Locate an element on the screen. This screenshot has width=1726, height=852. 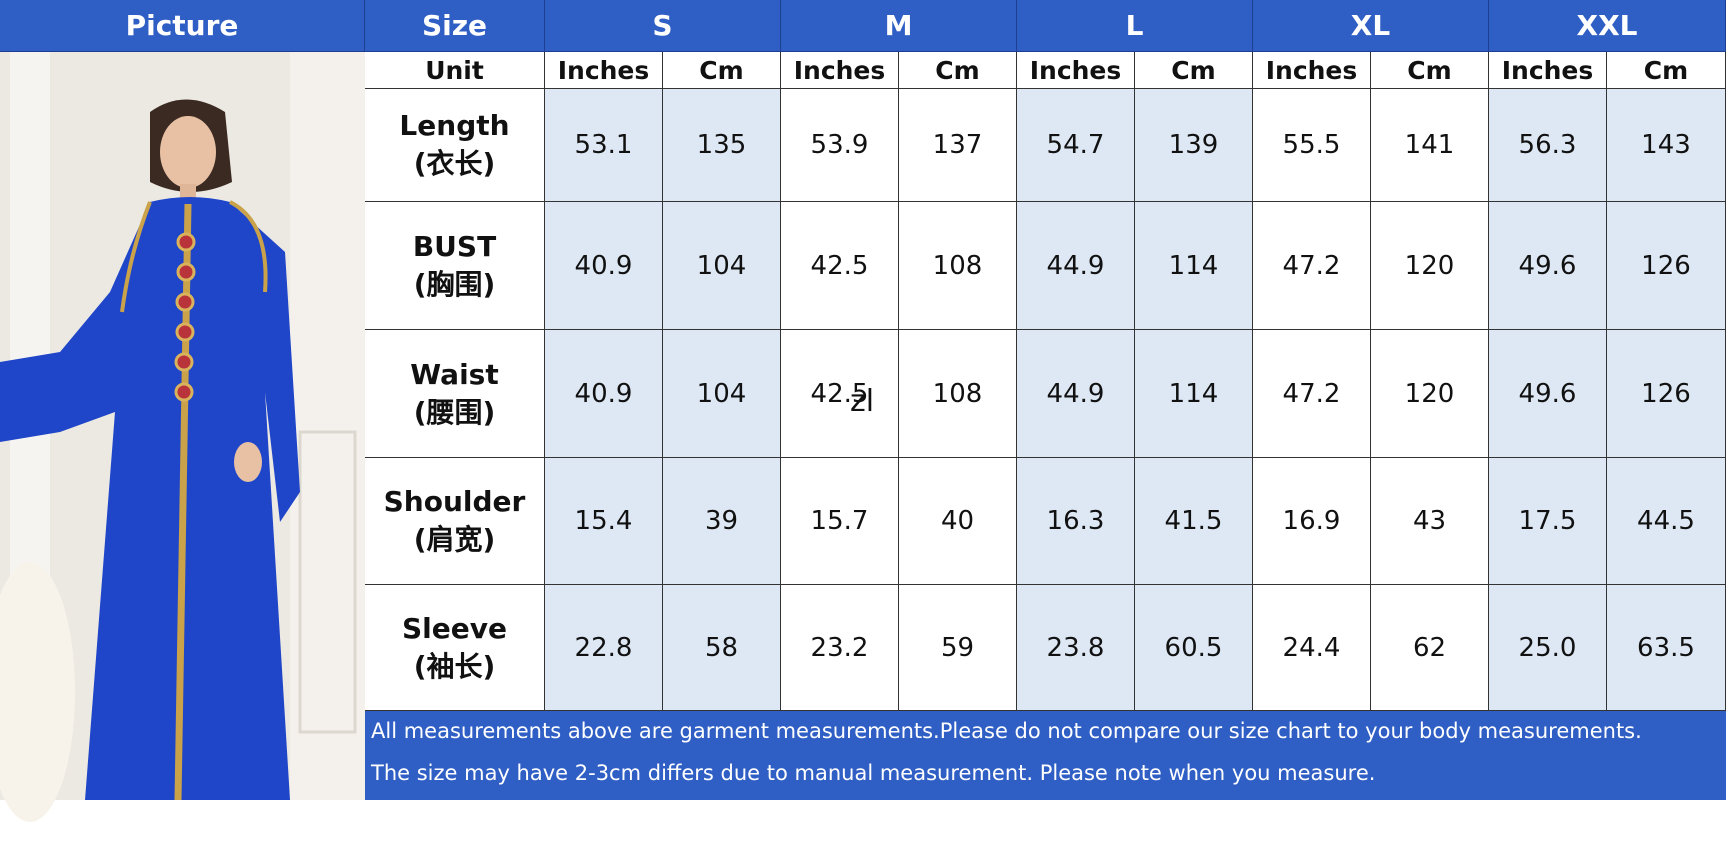
value-cell: 22.8 is located at coordinates (604, 648).